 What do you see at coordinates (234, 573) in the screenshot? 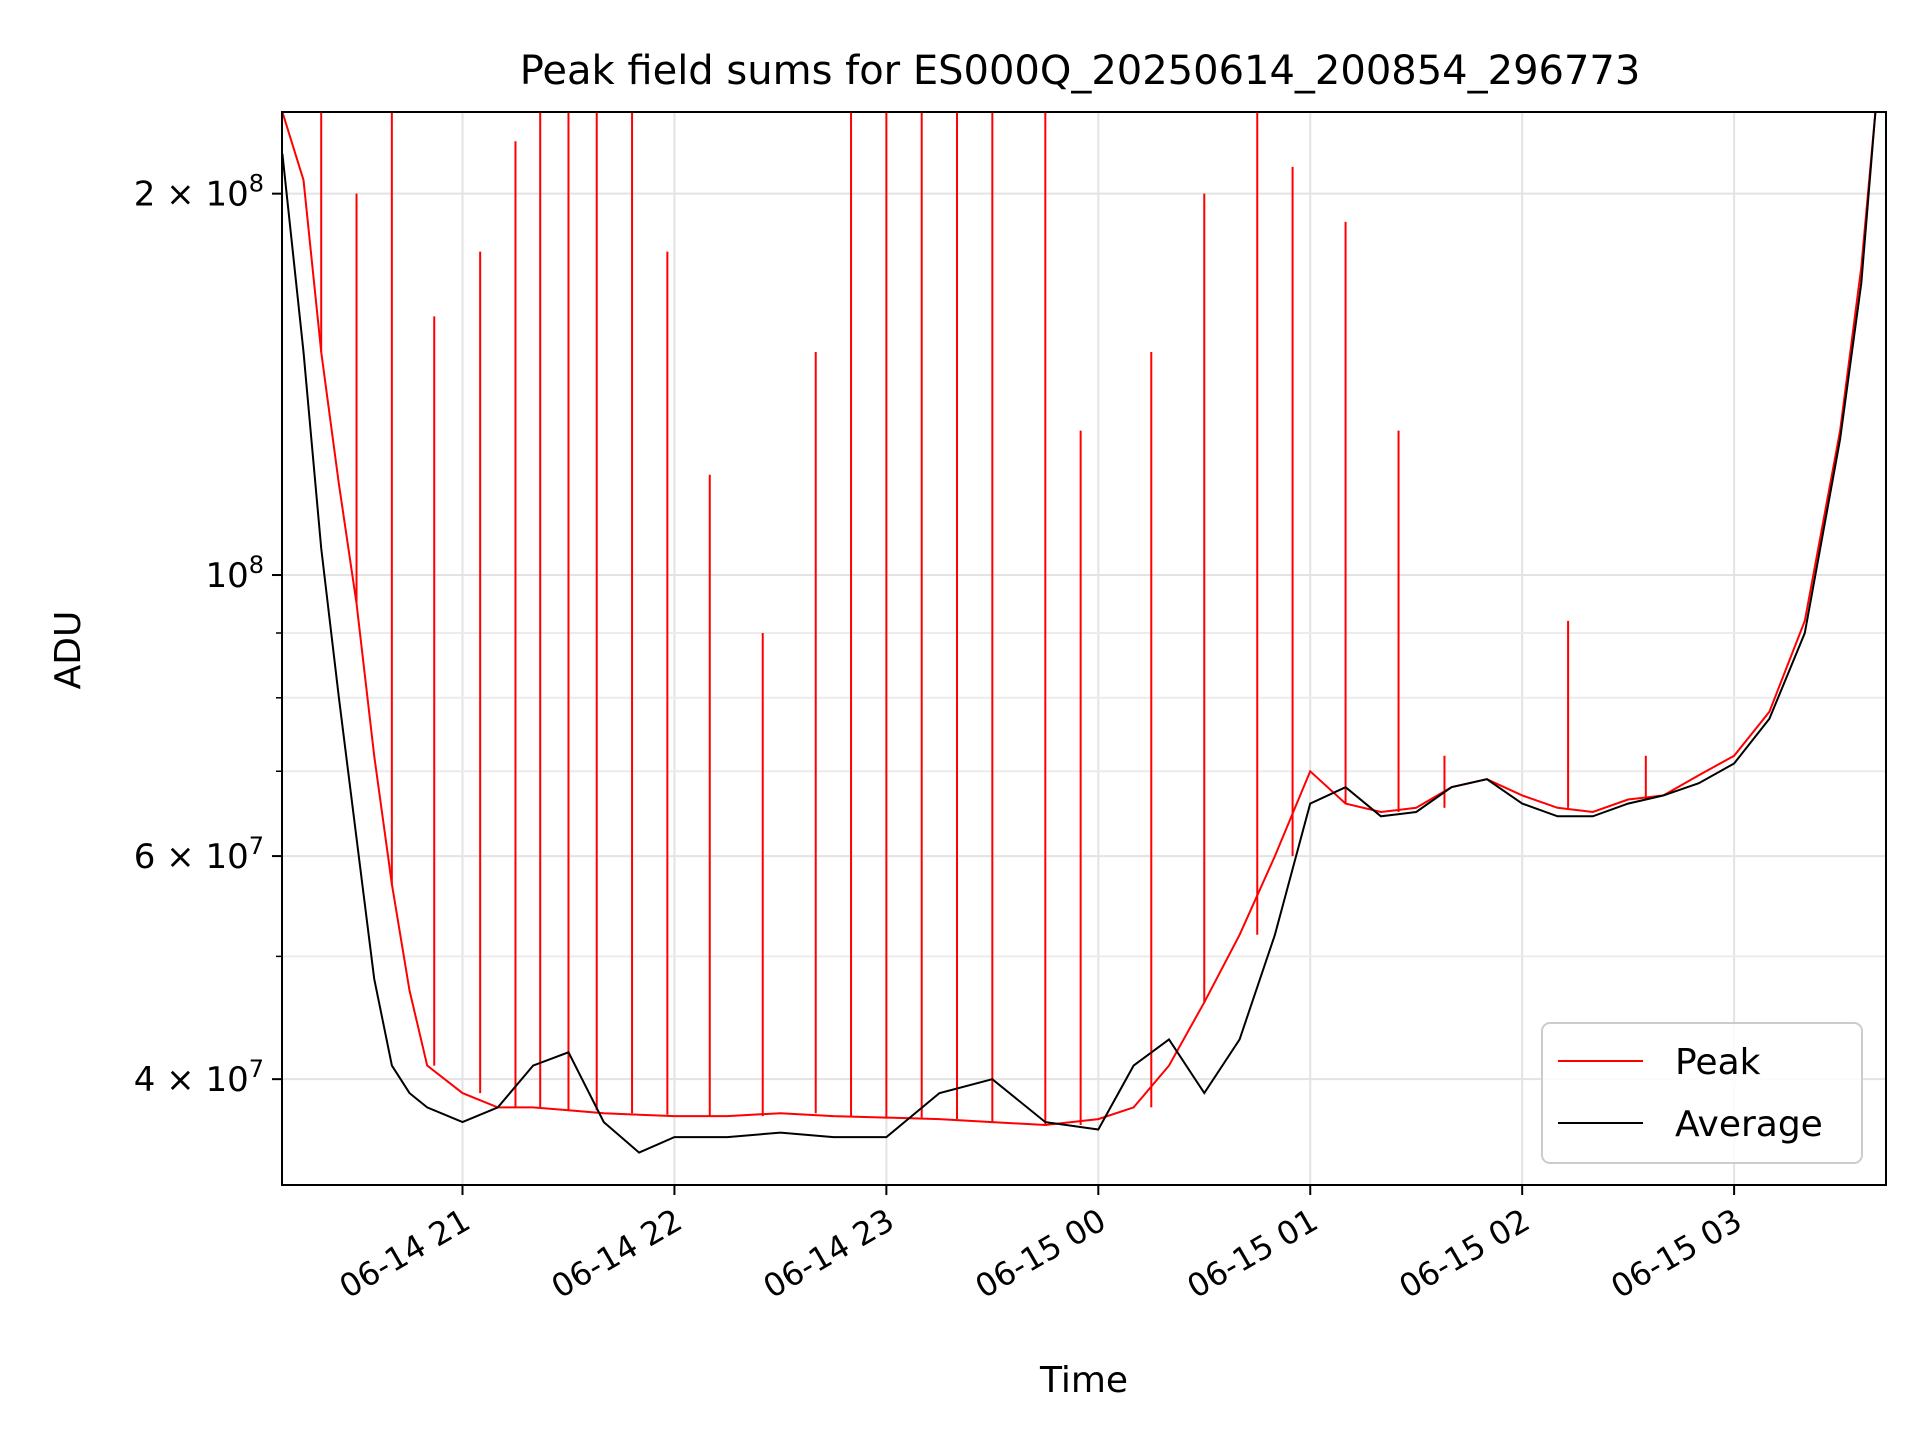
I see `y-tick-label: 108` at bounding box center [234, 573].